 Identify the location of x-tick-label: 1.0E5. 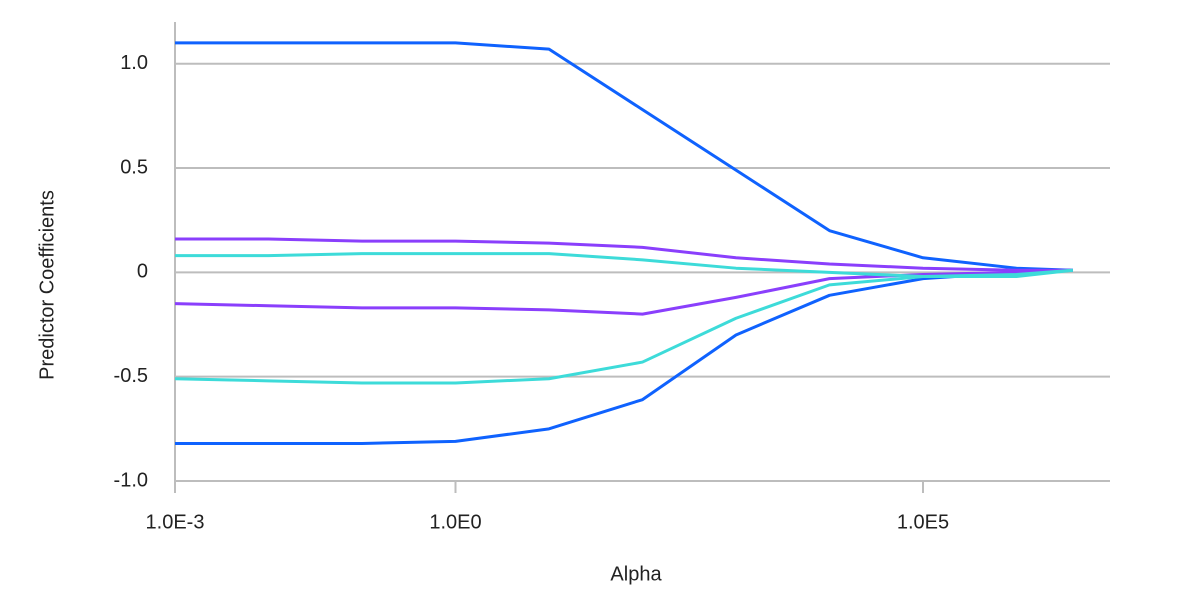
(923, 522).